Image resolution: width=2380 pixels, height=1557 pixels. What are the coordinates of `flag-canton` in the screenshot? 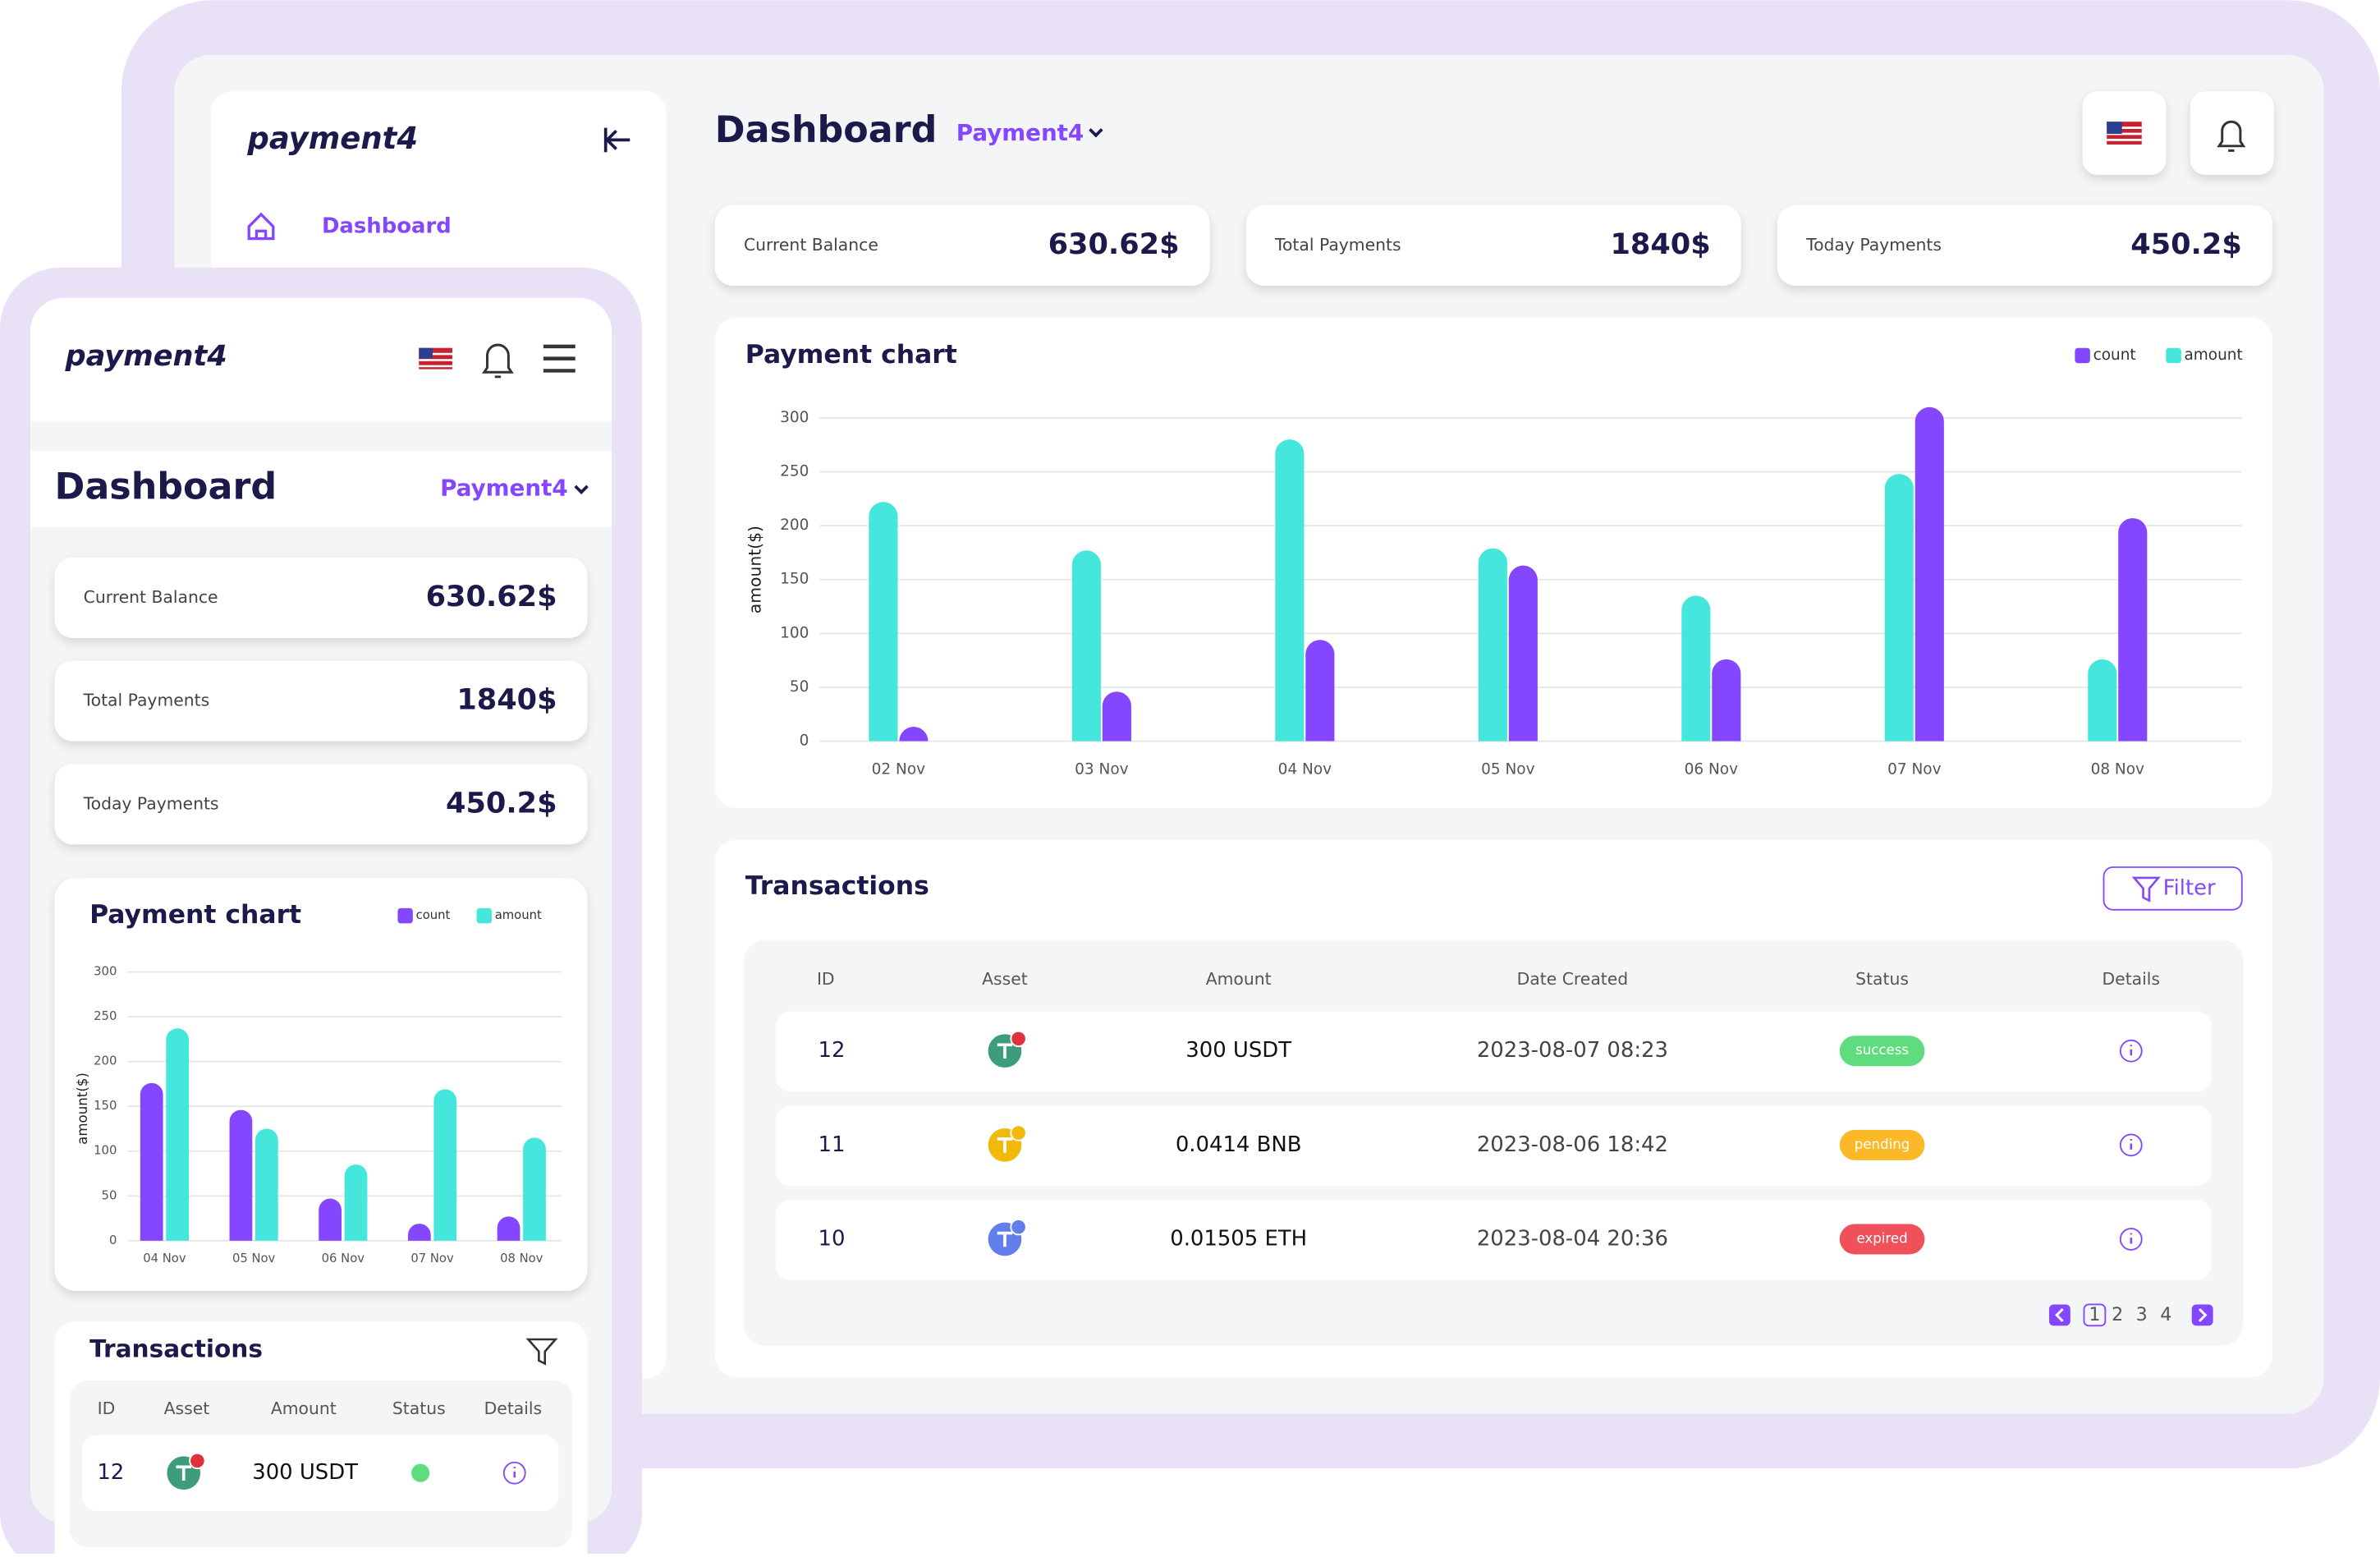 It's located at (426, 353).